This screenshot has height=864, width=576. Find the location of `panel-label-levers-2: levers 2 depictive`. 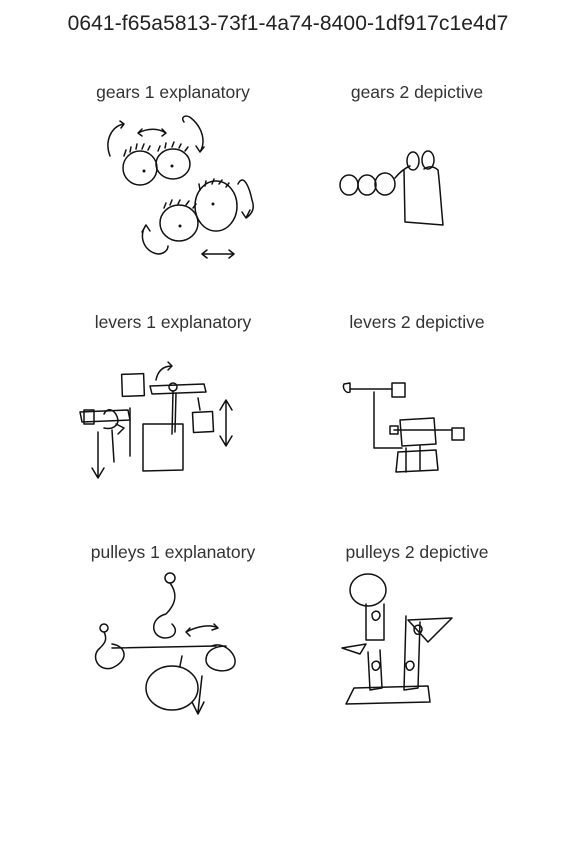

panel-label-levers-2: levers 2 depictive is located at coordinates (417, 322).